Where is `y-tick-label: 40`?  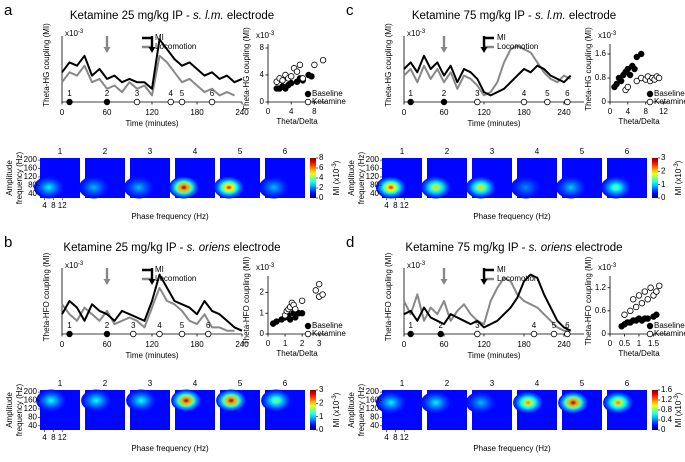
y-tick-label: 40 is located at coordinates (374, 193).